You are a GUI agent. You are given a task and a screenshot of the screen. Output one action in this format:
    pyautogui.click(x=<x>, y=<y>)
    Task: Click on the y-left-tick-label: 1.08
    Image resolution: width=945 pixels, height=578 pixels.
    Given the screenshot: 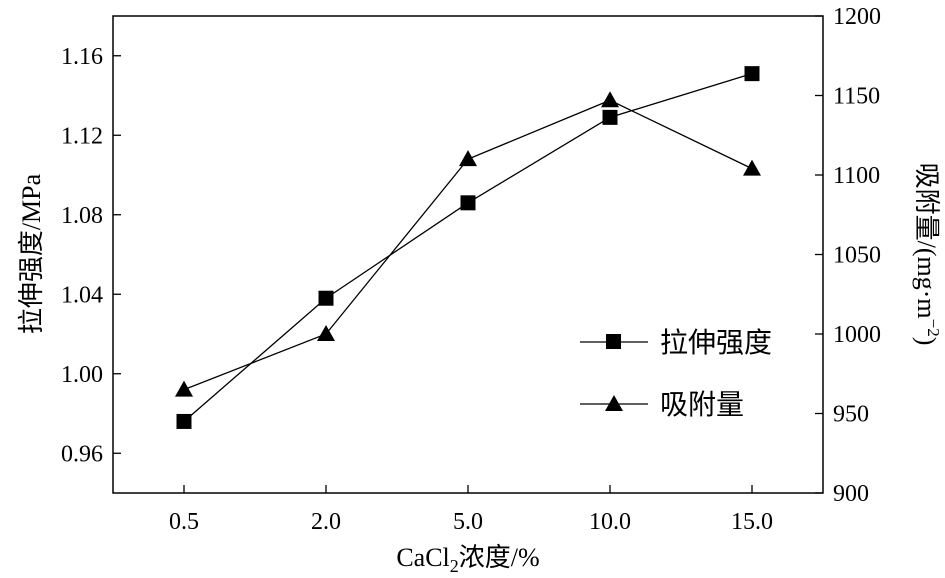 What is the action you would take?
    pyautogui.click(x=82, y=216)
    